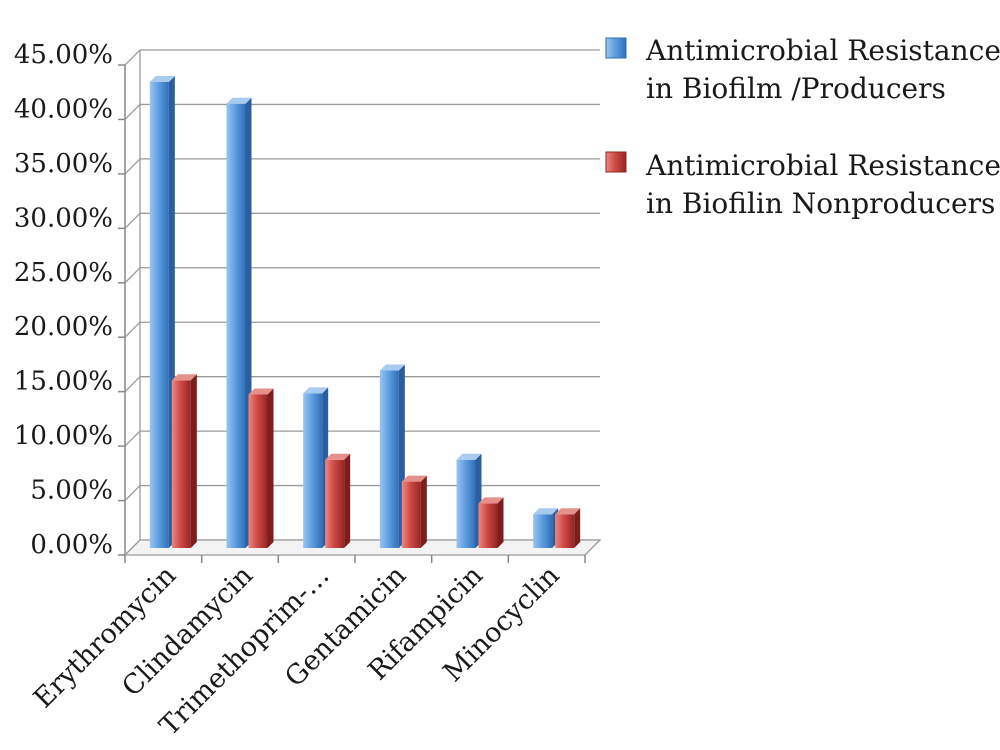 The image size is (1000, 750). I want to click on bar-nonproducers-rifampicin, so click(491, 522).